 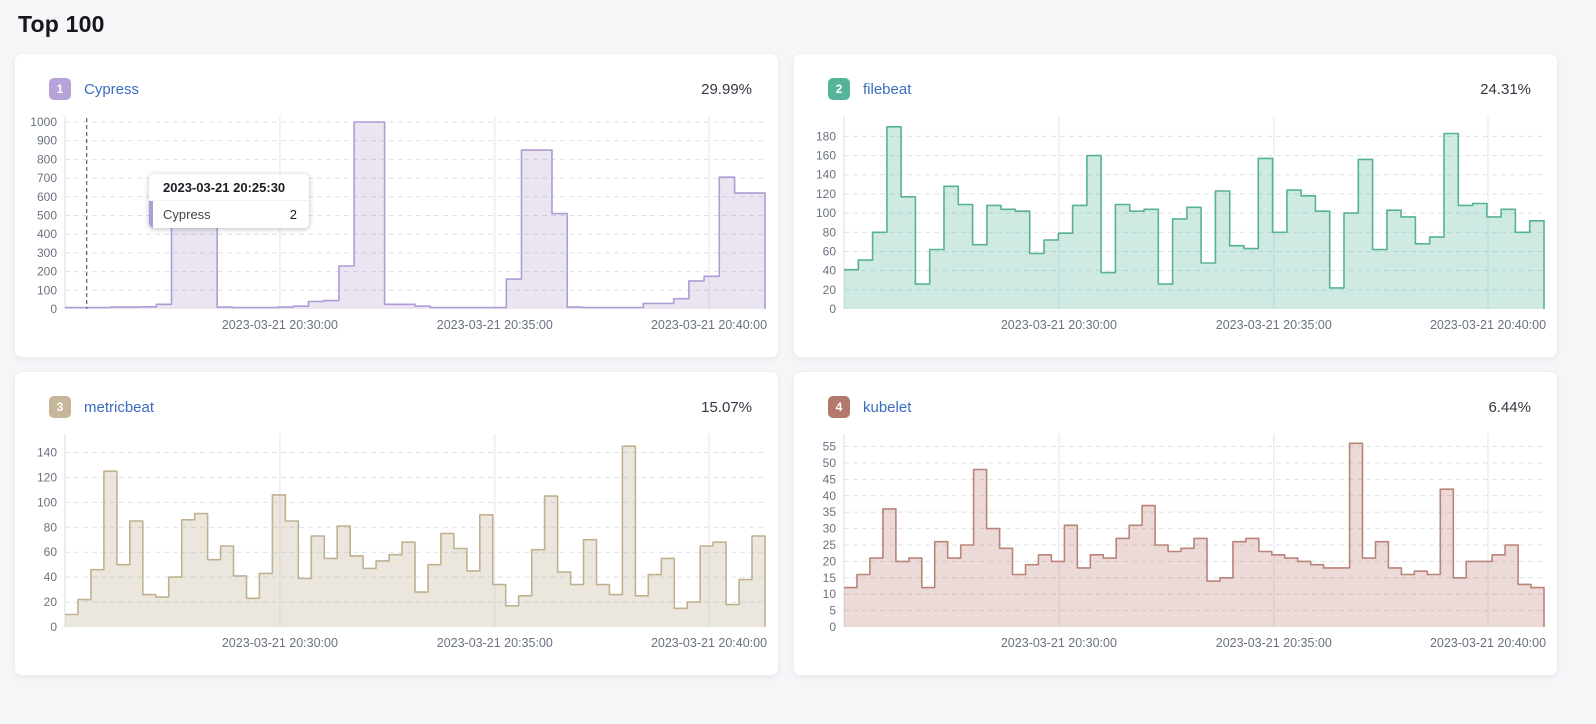 What do you see at coordinates (60, 89) in the screenshot?
I see `rank-badge: 1` at bounding box center [60, 89].